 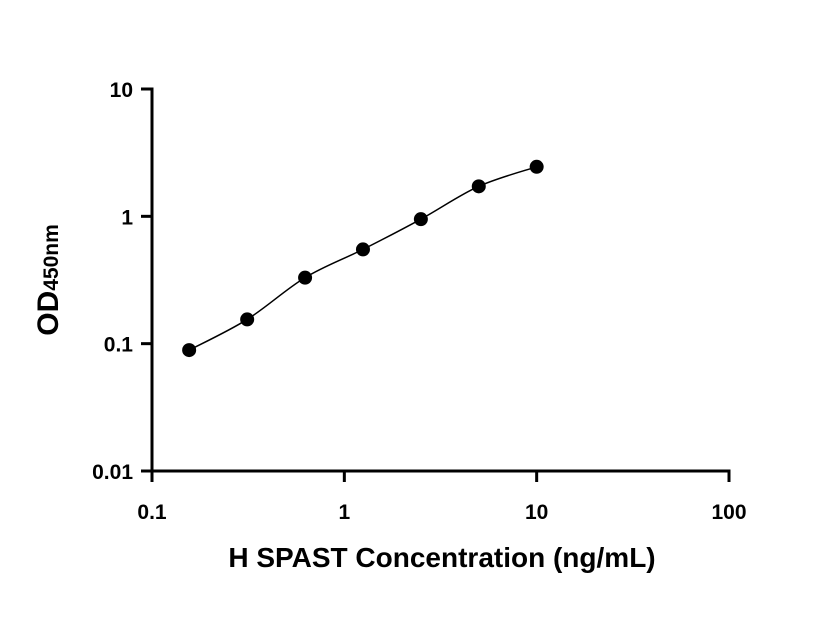 What do you see at coordinates (121, 90) in the screenshot?
I see `y-tick-label: 10` at bounding box center [121, 90].